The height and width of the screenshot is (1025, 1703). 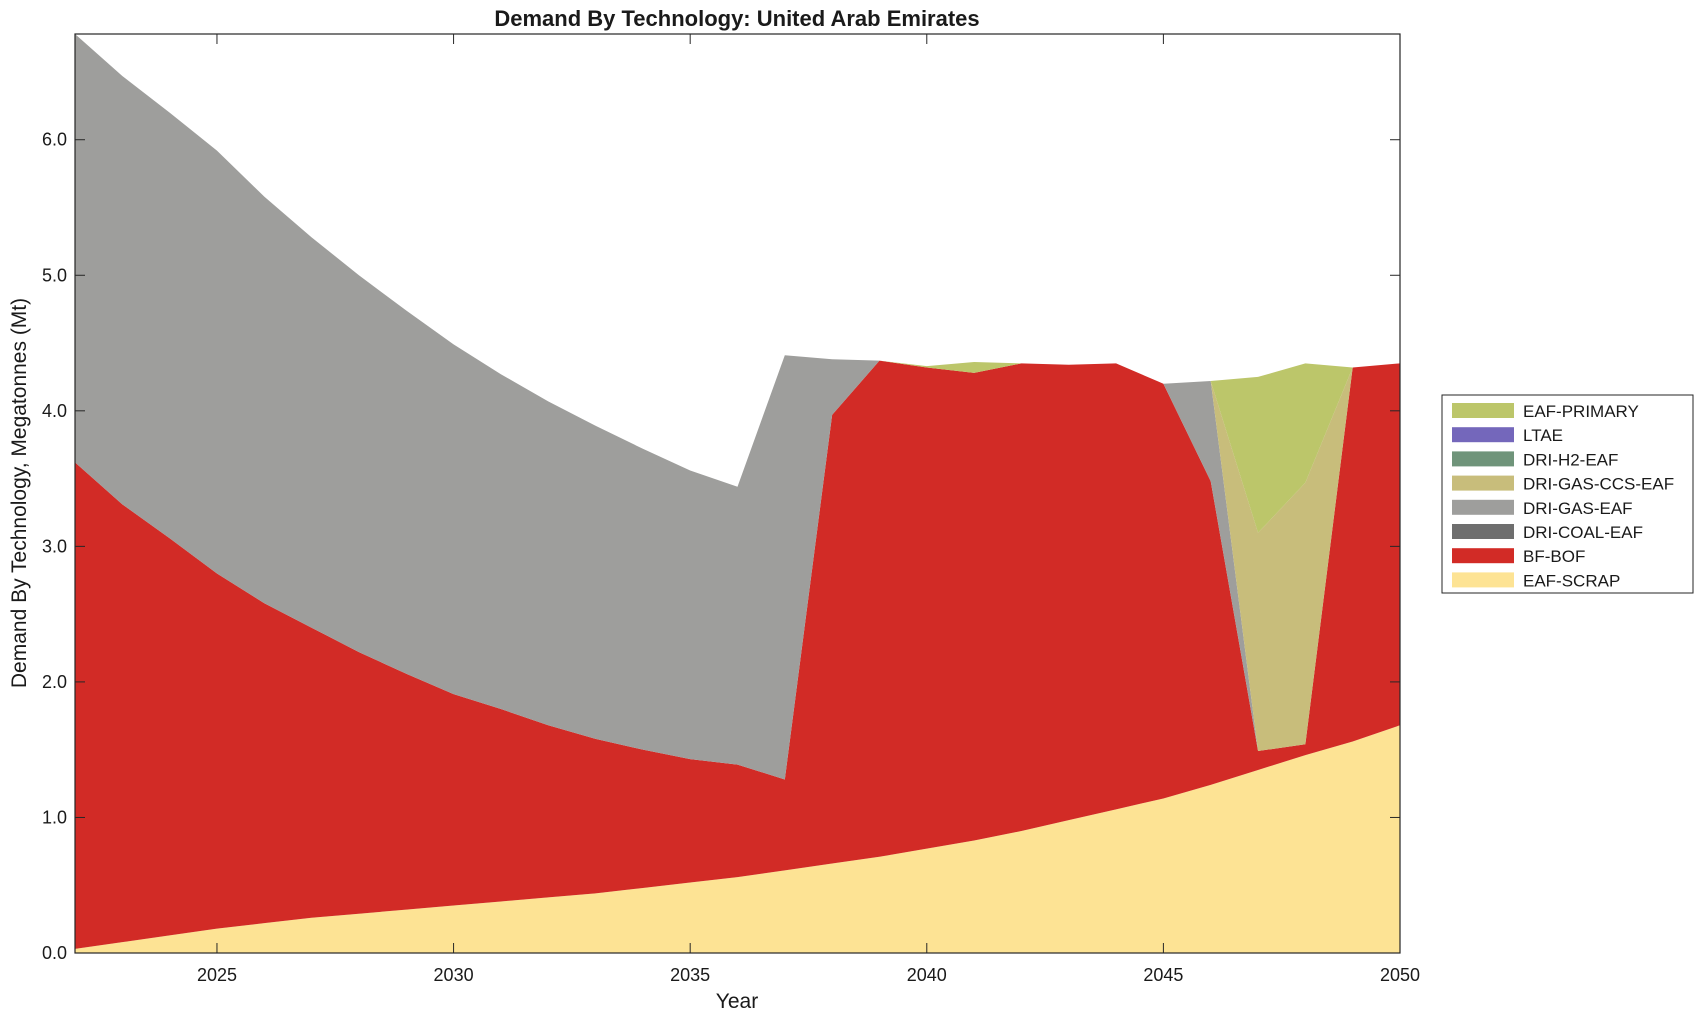 I want to click on y-tick-label: 2.0, so click(x=54, y=682).